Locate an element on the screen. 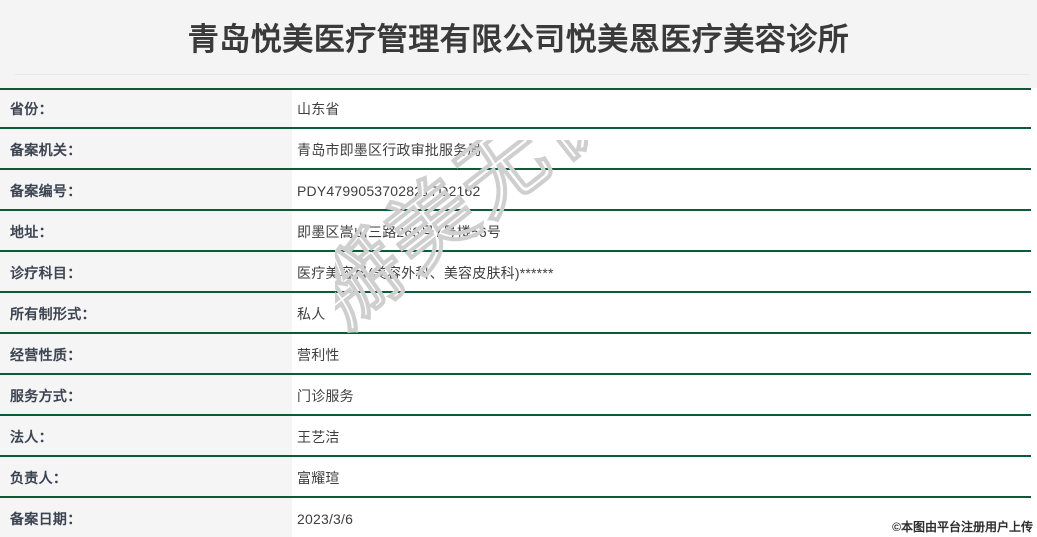  row-value: 山东省 is located at coordinates (664, 108).